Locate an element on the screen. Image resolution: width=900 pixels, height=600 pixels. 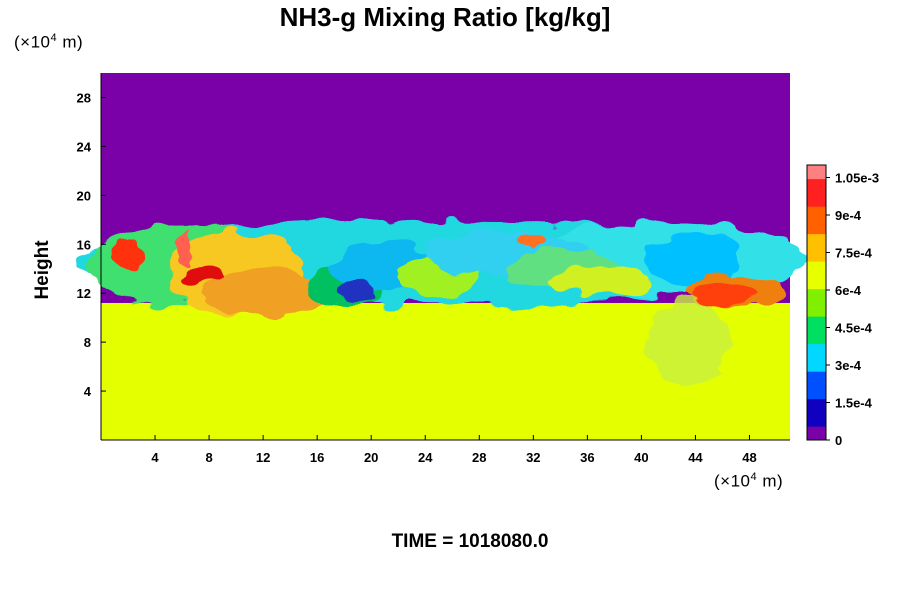
y-tick-label: 28 is located at coordinates (84, 97).